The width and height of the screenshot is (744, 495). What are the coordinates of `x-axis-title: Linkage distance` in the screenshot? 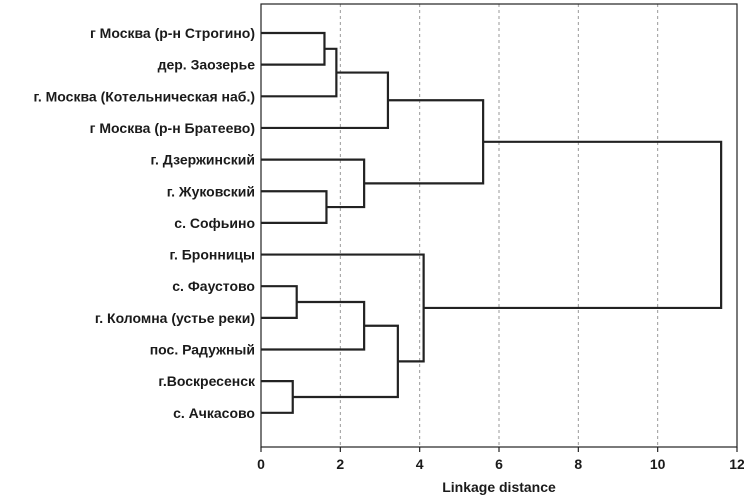 It's located at (499, 487).